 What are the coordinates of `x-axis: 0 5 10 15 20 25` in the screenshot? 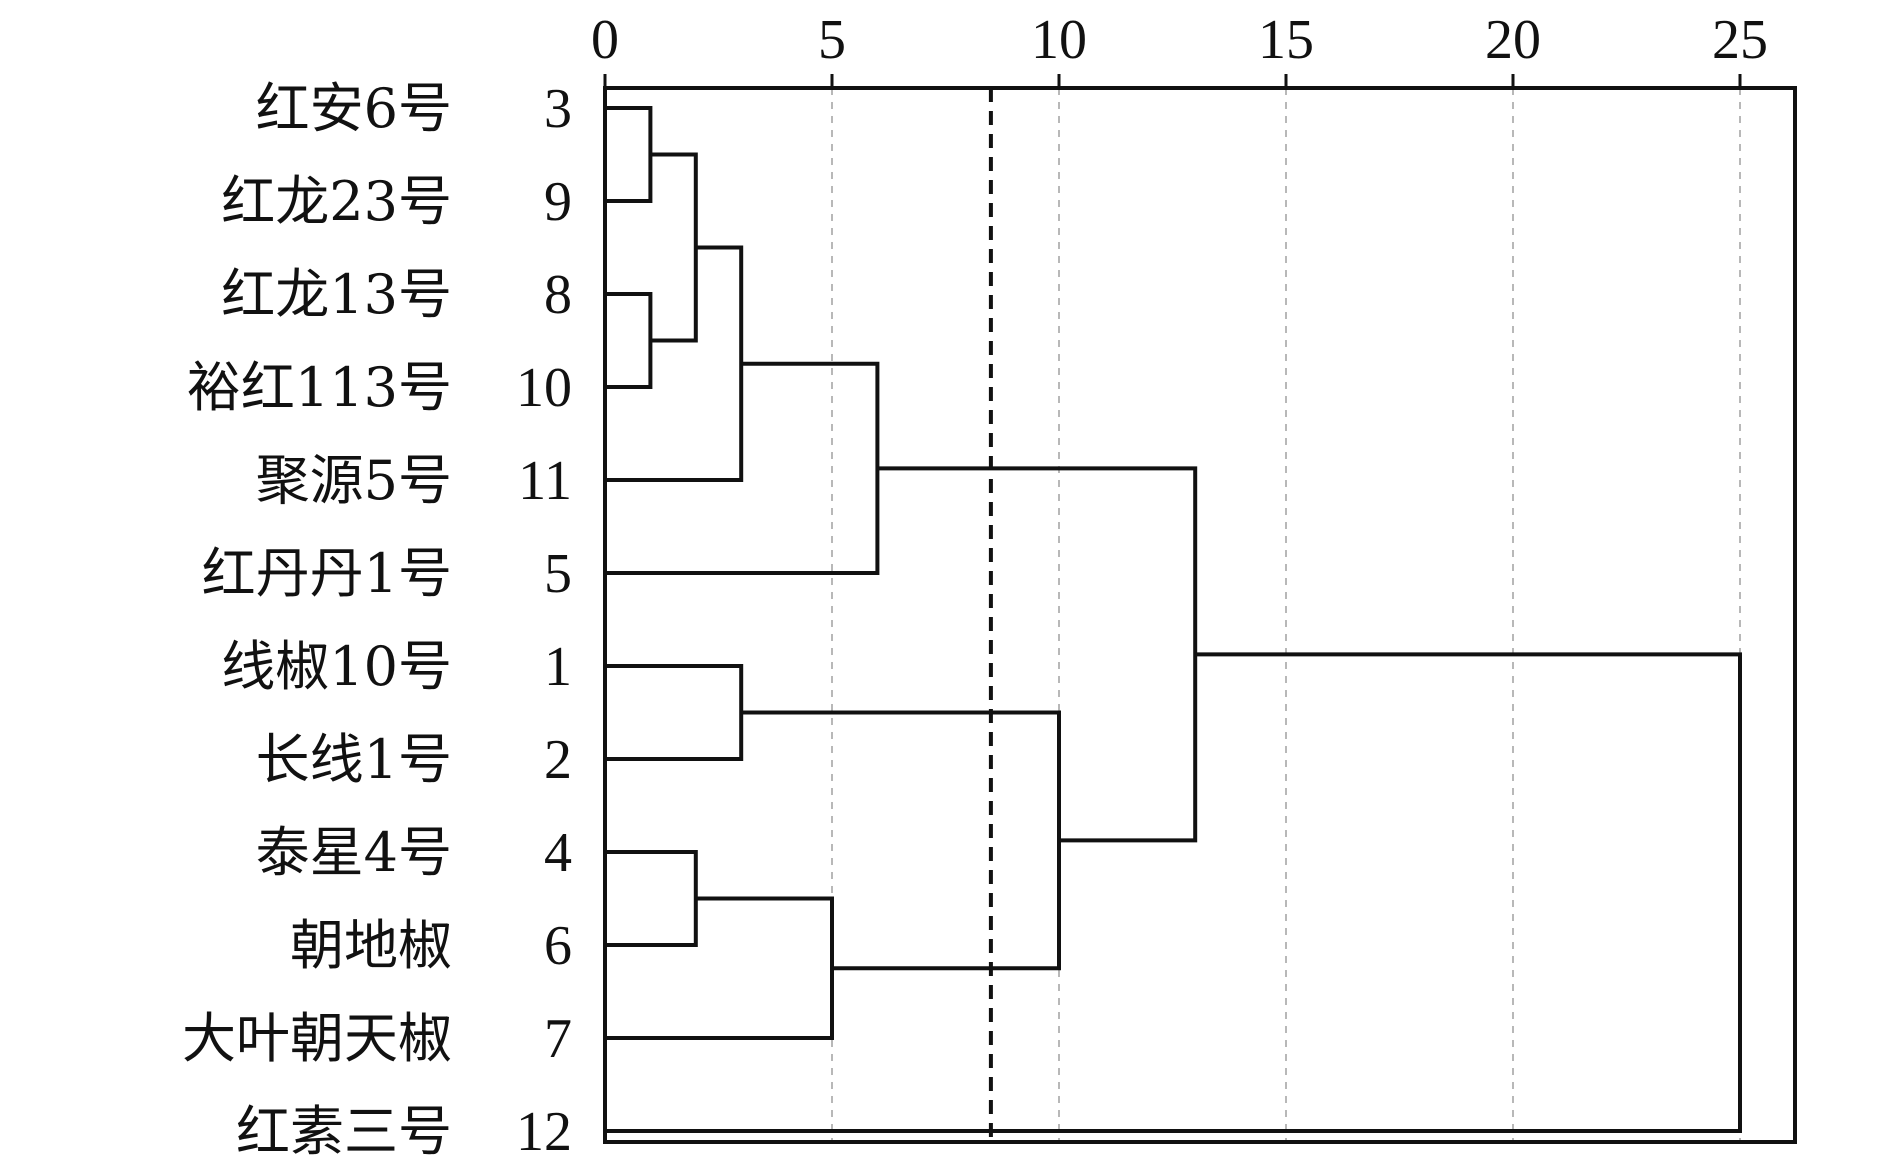 It's located at (1179, 48).